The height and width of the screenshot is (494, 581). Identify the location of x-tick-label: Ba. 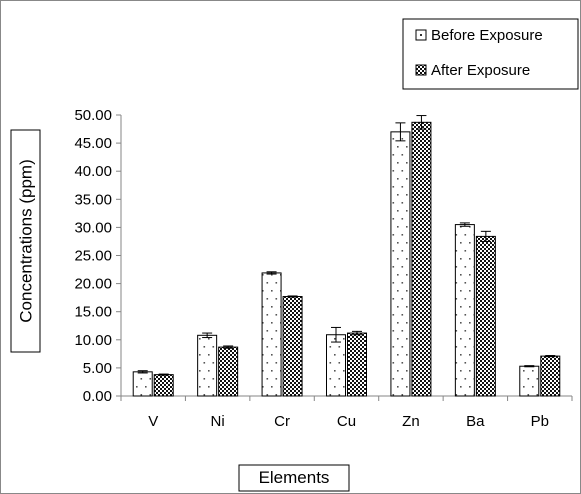
(475, 421).